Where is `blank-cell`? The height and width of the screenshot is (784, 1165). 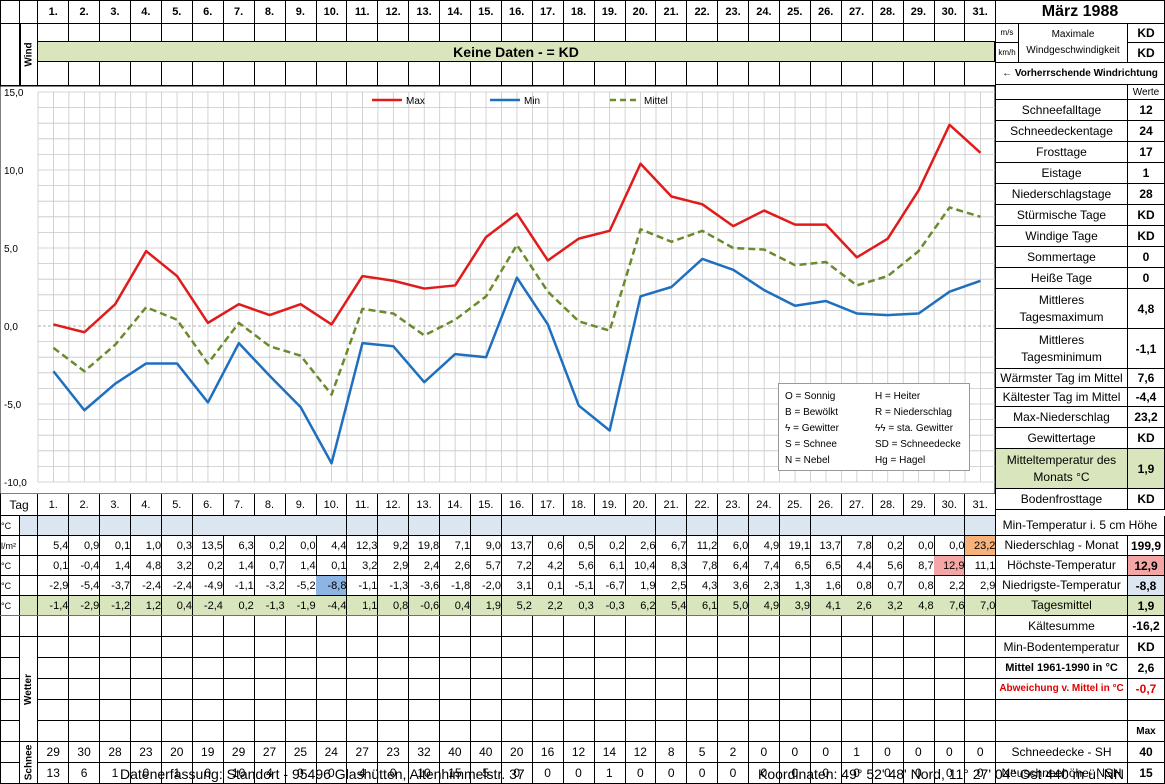
blank-cell is located at coordinates (29, 626).